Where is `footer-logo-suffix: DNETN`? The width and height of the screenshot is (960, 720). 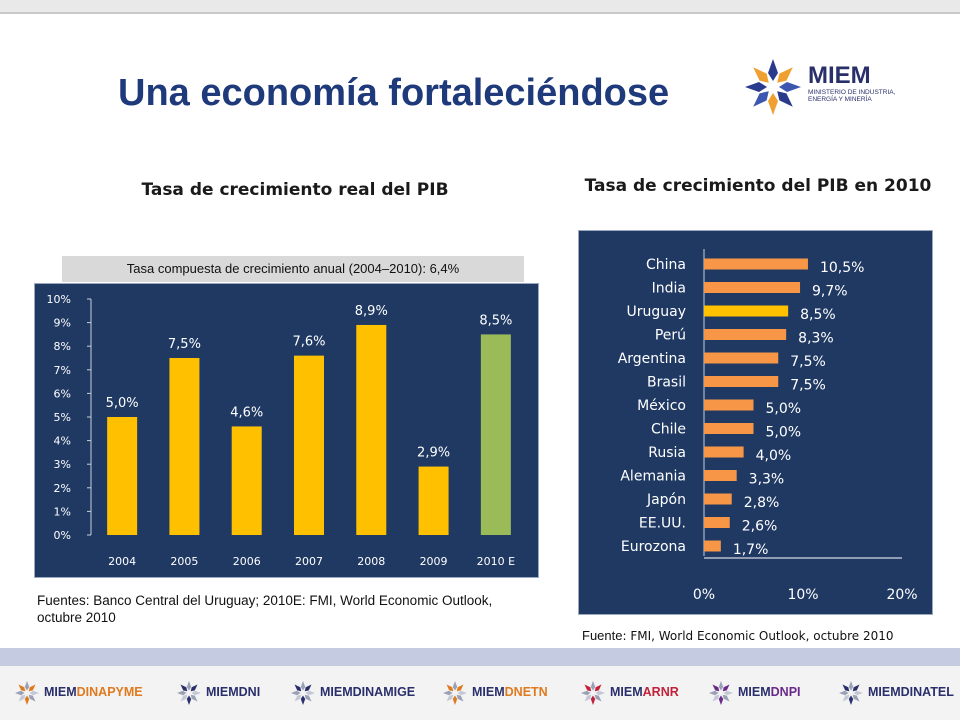 footer-logo-suffix: DNETN is located at coordinates (526, 692).